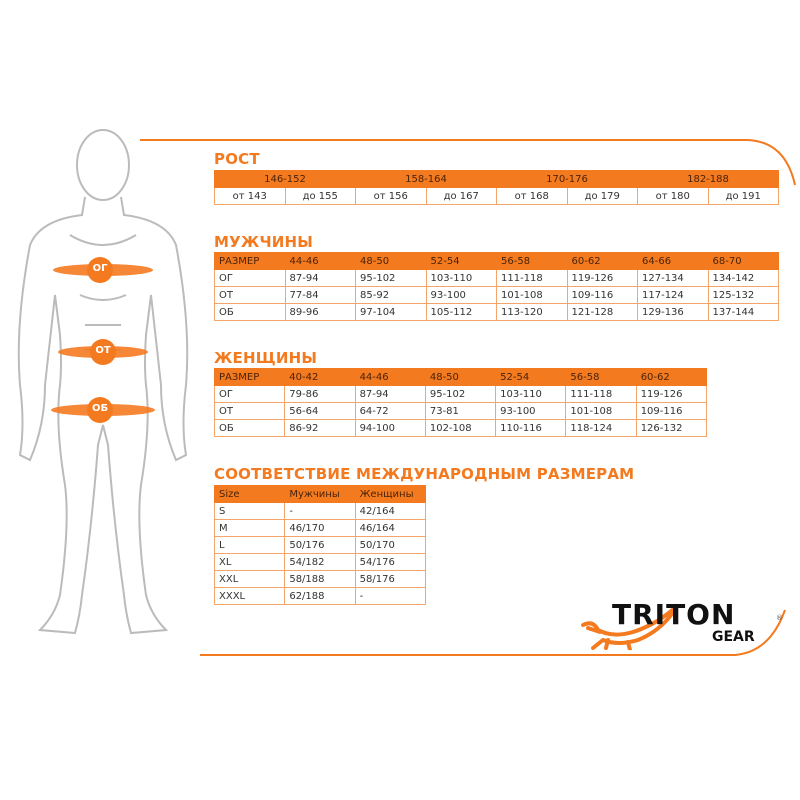 This screenshot has width=800, height=800. Describe the element at coordinates (390, 562) in the screenshot. I see `table-cell: 54/176` at that location.